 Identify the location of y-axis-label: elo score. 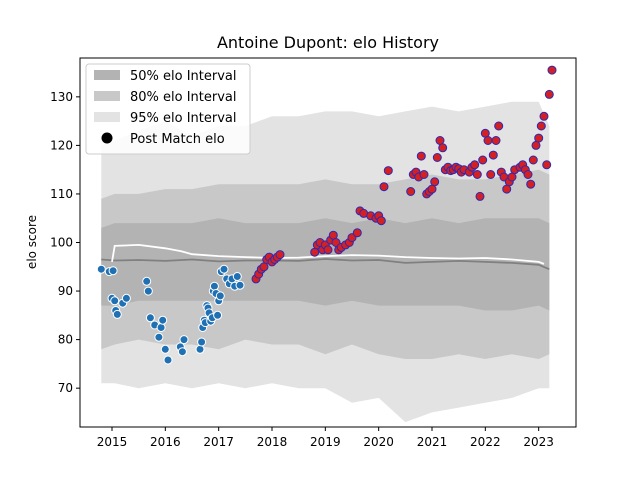
(32, 242).